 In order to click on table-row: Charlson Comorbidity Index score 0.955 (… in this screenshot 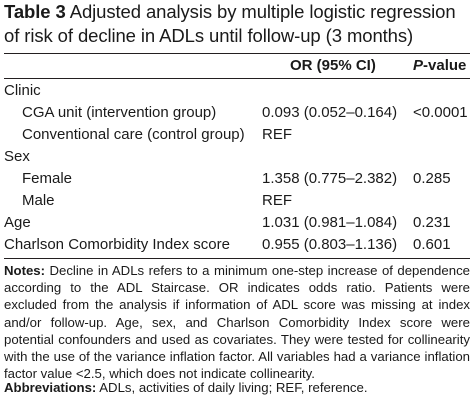, I will do `click(237, 245)`.